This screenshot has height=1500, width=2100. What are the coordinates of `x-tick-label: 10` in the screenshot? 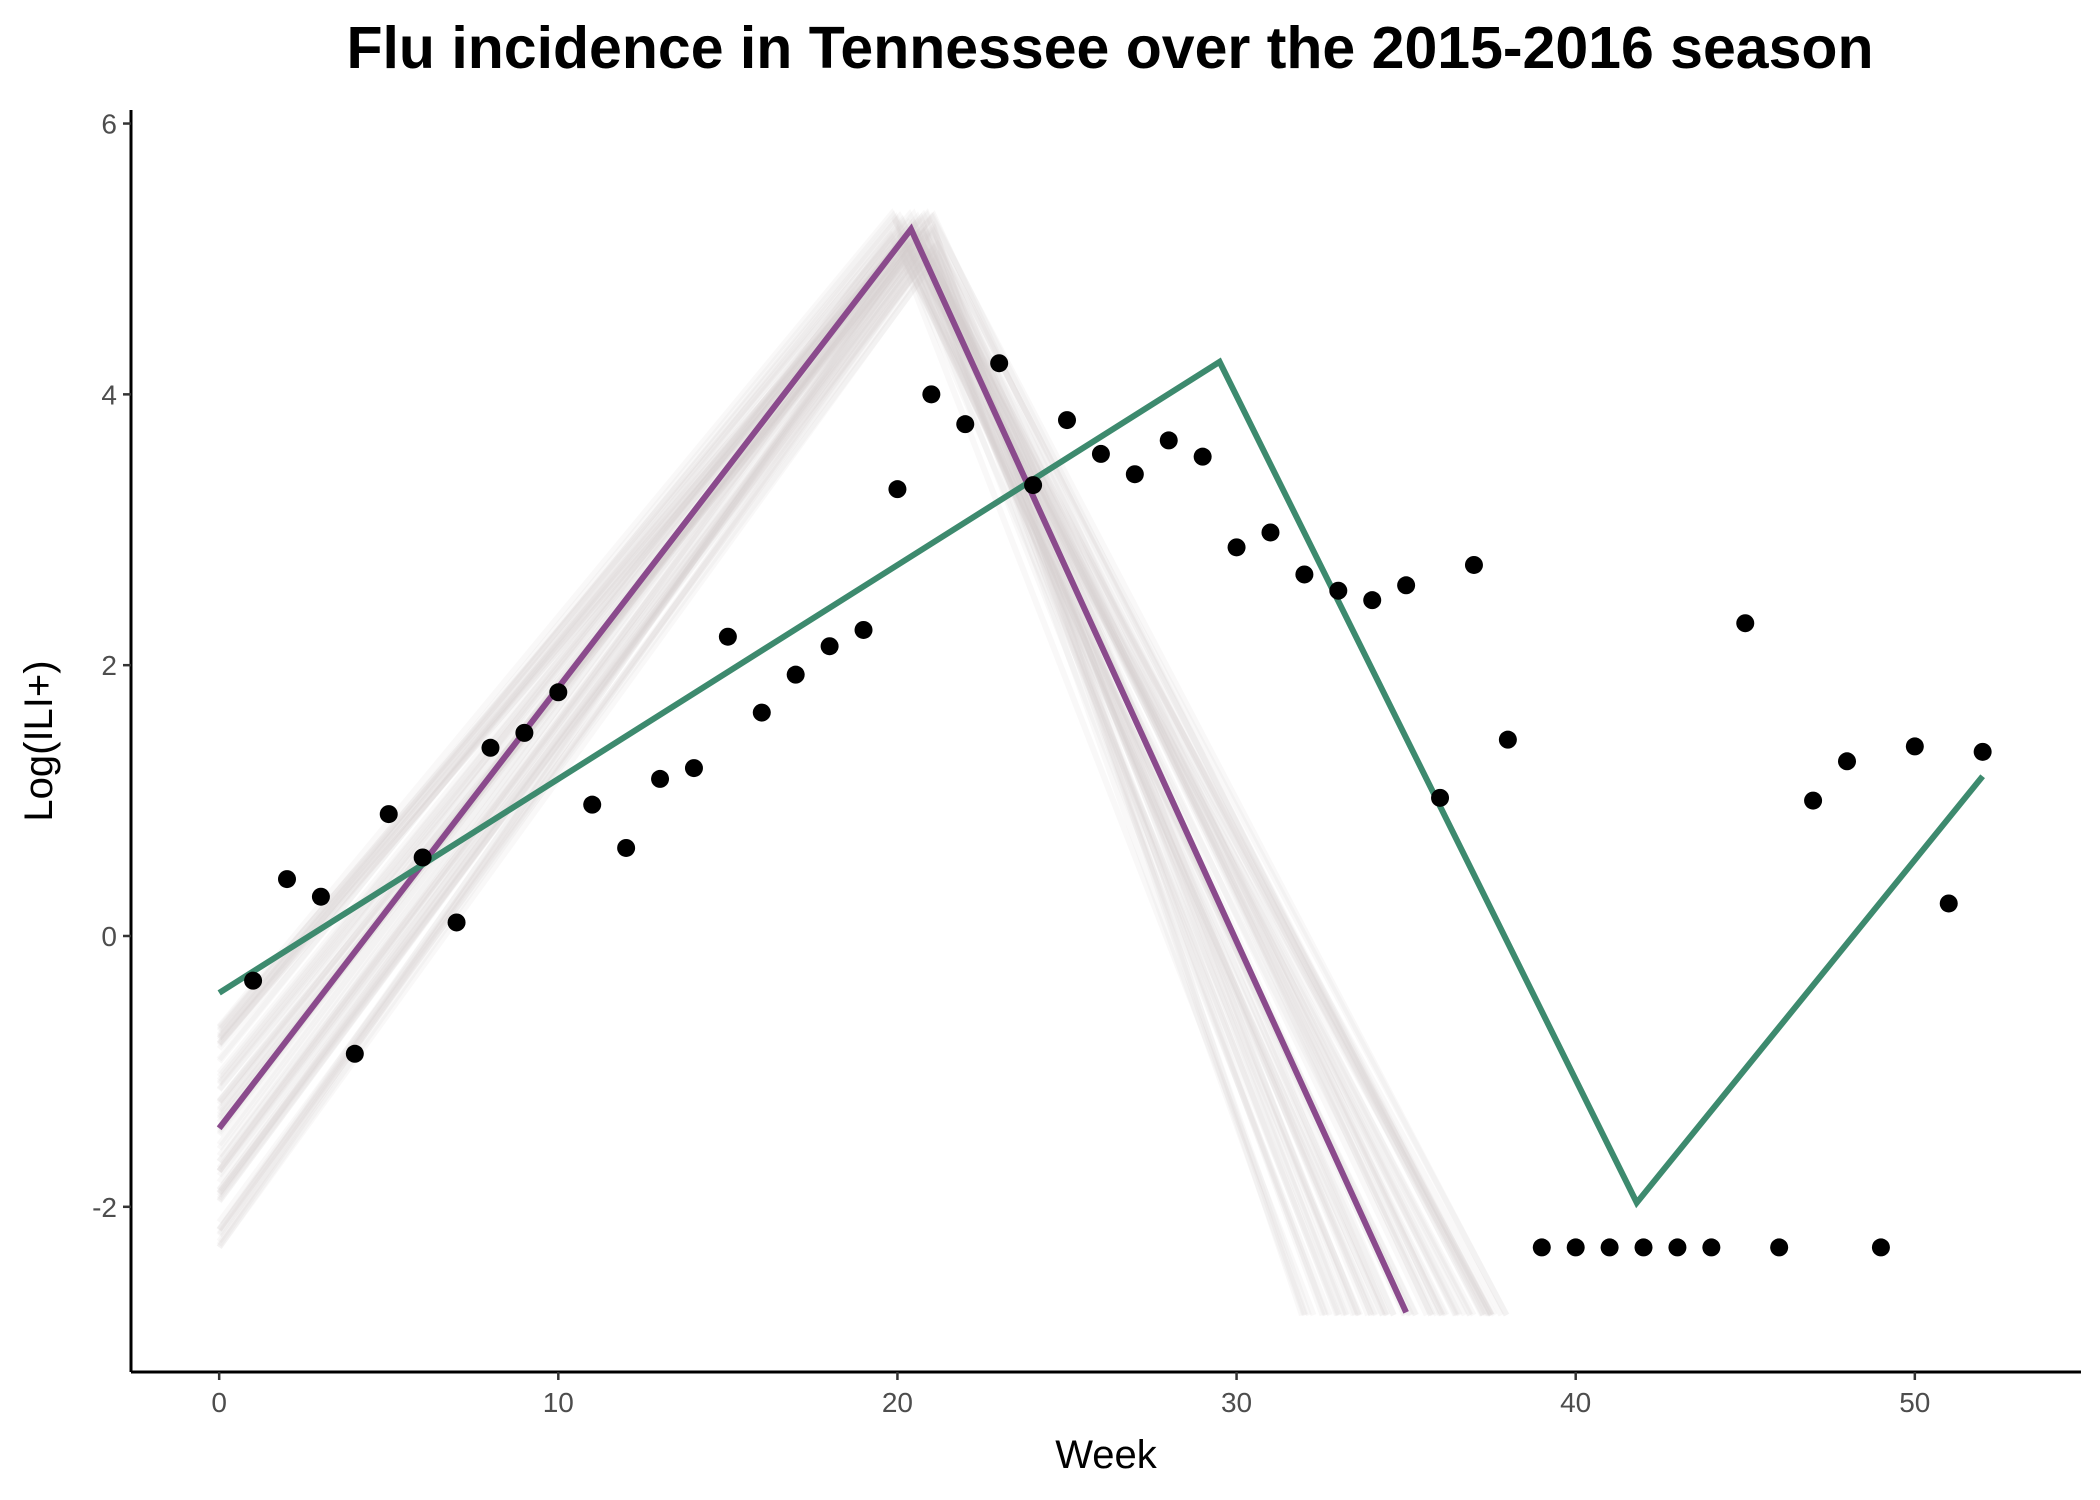 It's located at (558, 1402).